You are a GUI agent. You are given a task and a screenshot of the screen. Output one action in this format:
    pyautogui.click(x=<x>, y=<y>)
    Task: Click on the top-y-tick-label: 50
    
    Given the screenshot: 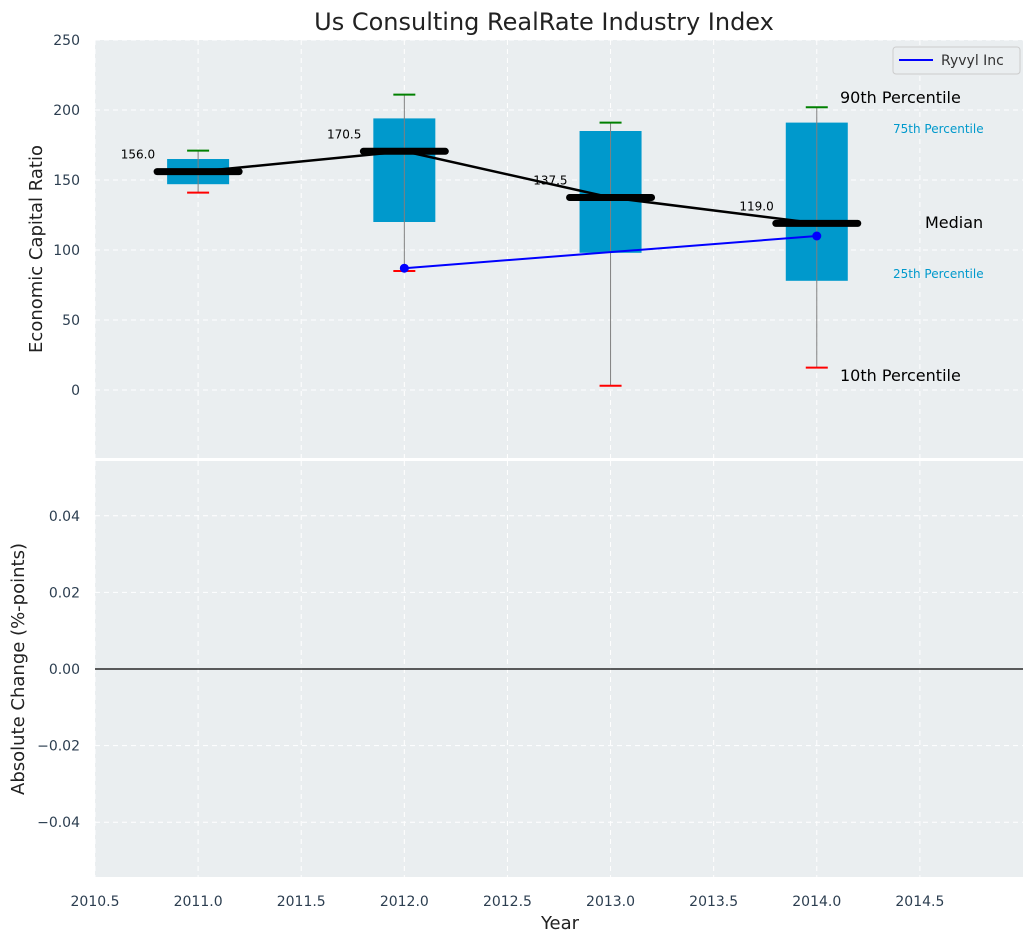 What is the action you would take?
    pyautogui.click(x=71, y=321)
    